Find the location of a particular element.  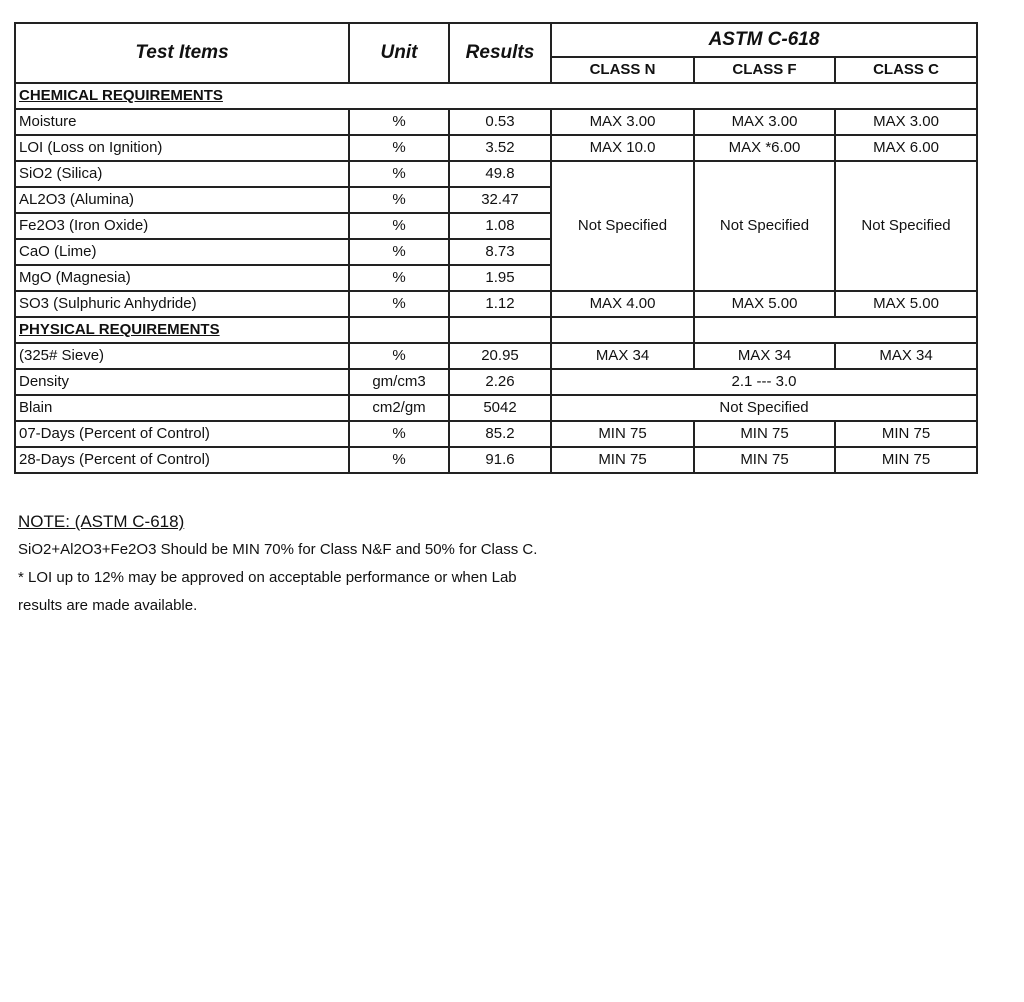

class-n-spec: MAX 10.0 is located at coordinates (622, 148).